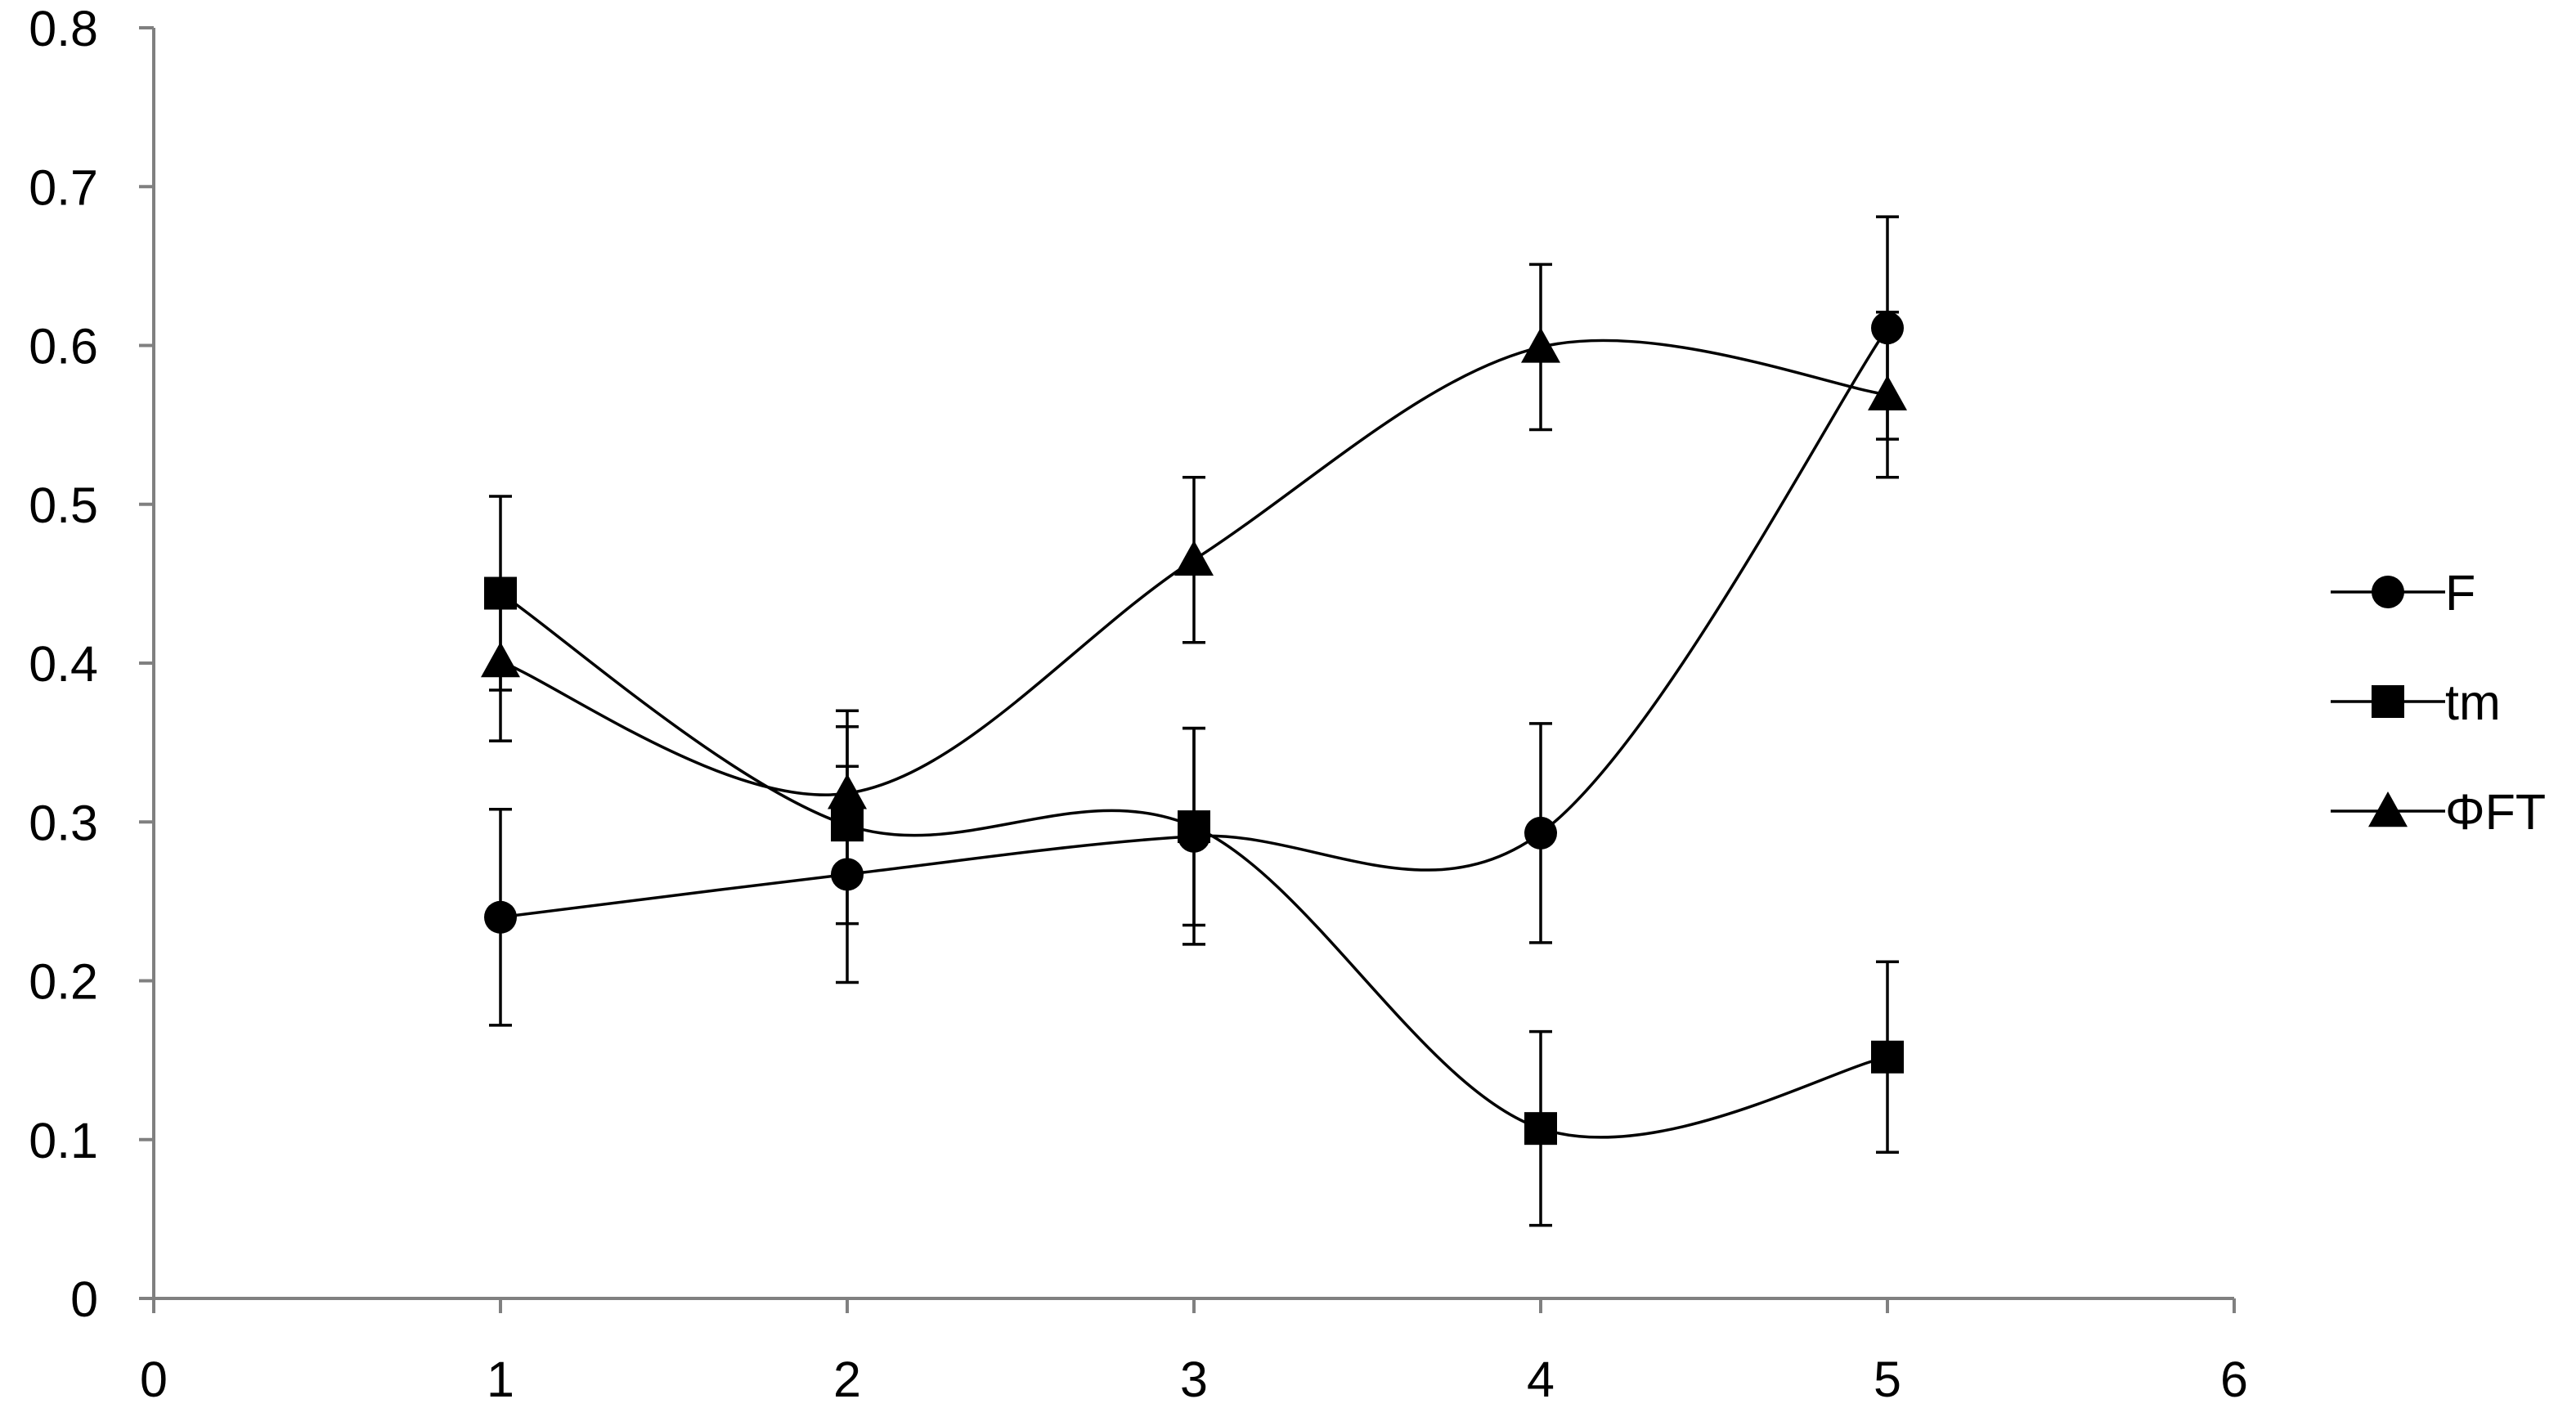  I want to click on x-tick-label: 1, so click(500, 1379).